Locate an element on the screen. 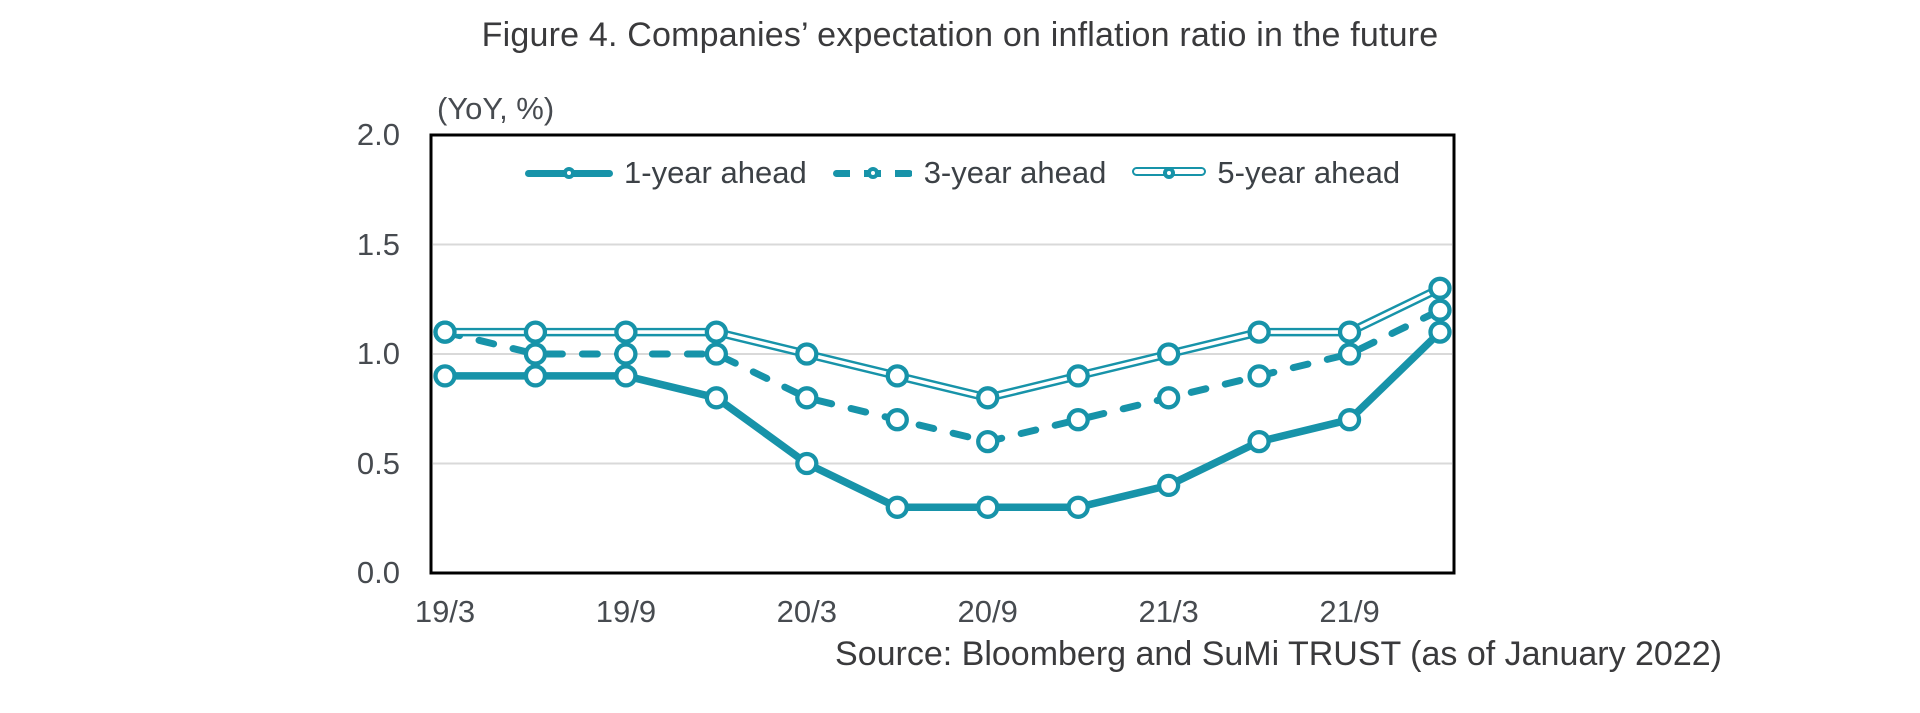  legend-item-3-year-ahead: 3-year ahead is located at coordinates (969, 172).